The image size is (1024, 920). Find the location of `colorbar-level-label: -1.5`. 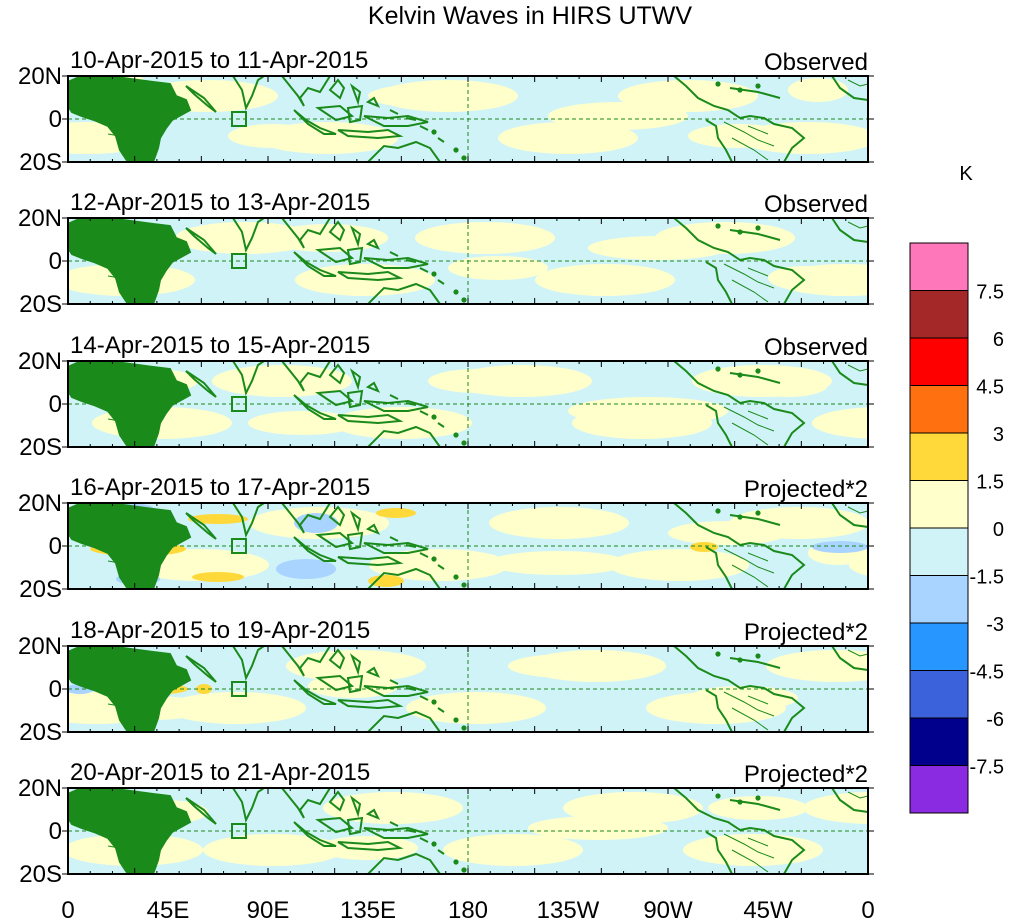

colorbar-level-label: -1.5 is located at coordinates (987, 578).